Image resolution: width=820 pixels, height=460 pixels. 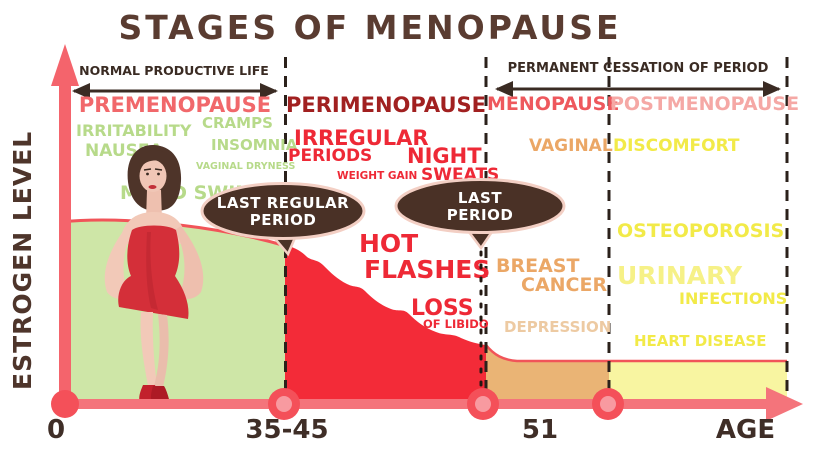 What do you see at coordinates (680, 275) in the screenshot?
I see `symptom-urinary-infections-line1: URINARY` at bounding box center [680, 275].